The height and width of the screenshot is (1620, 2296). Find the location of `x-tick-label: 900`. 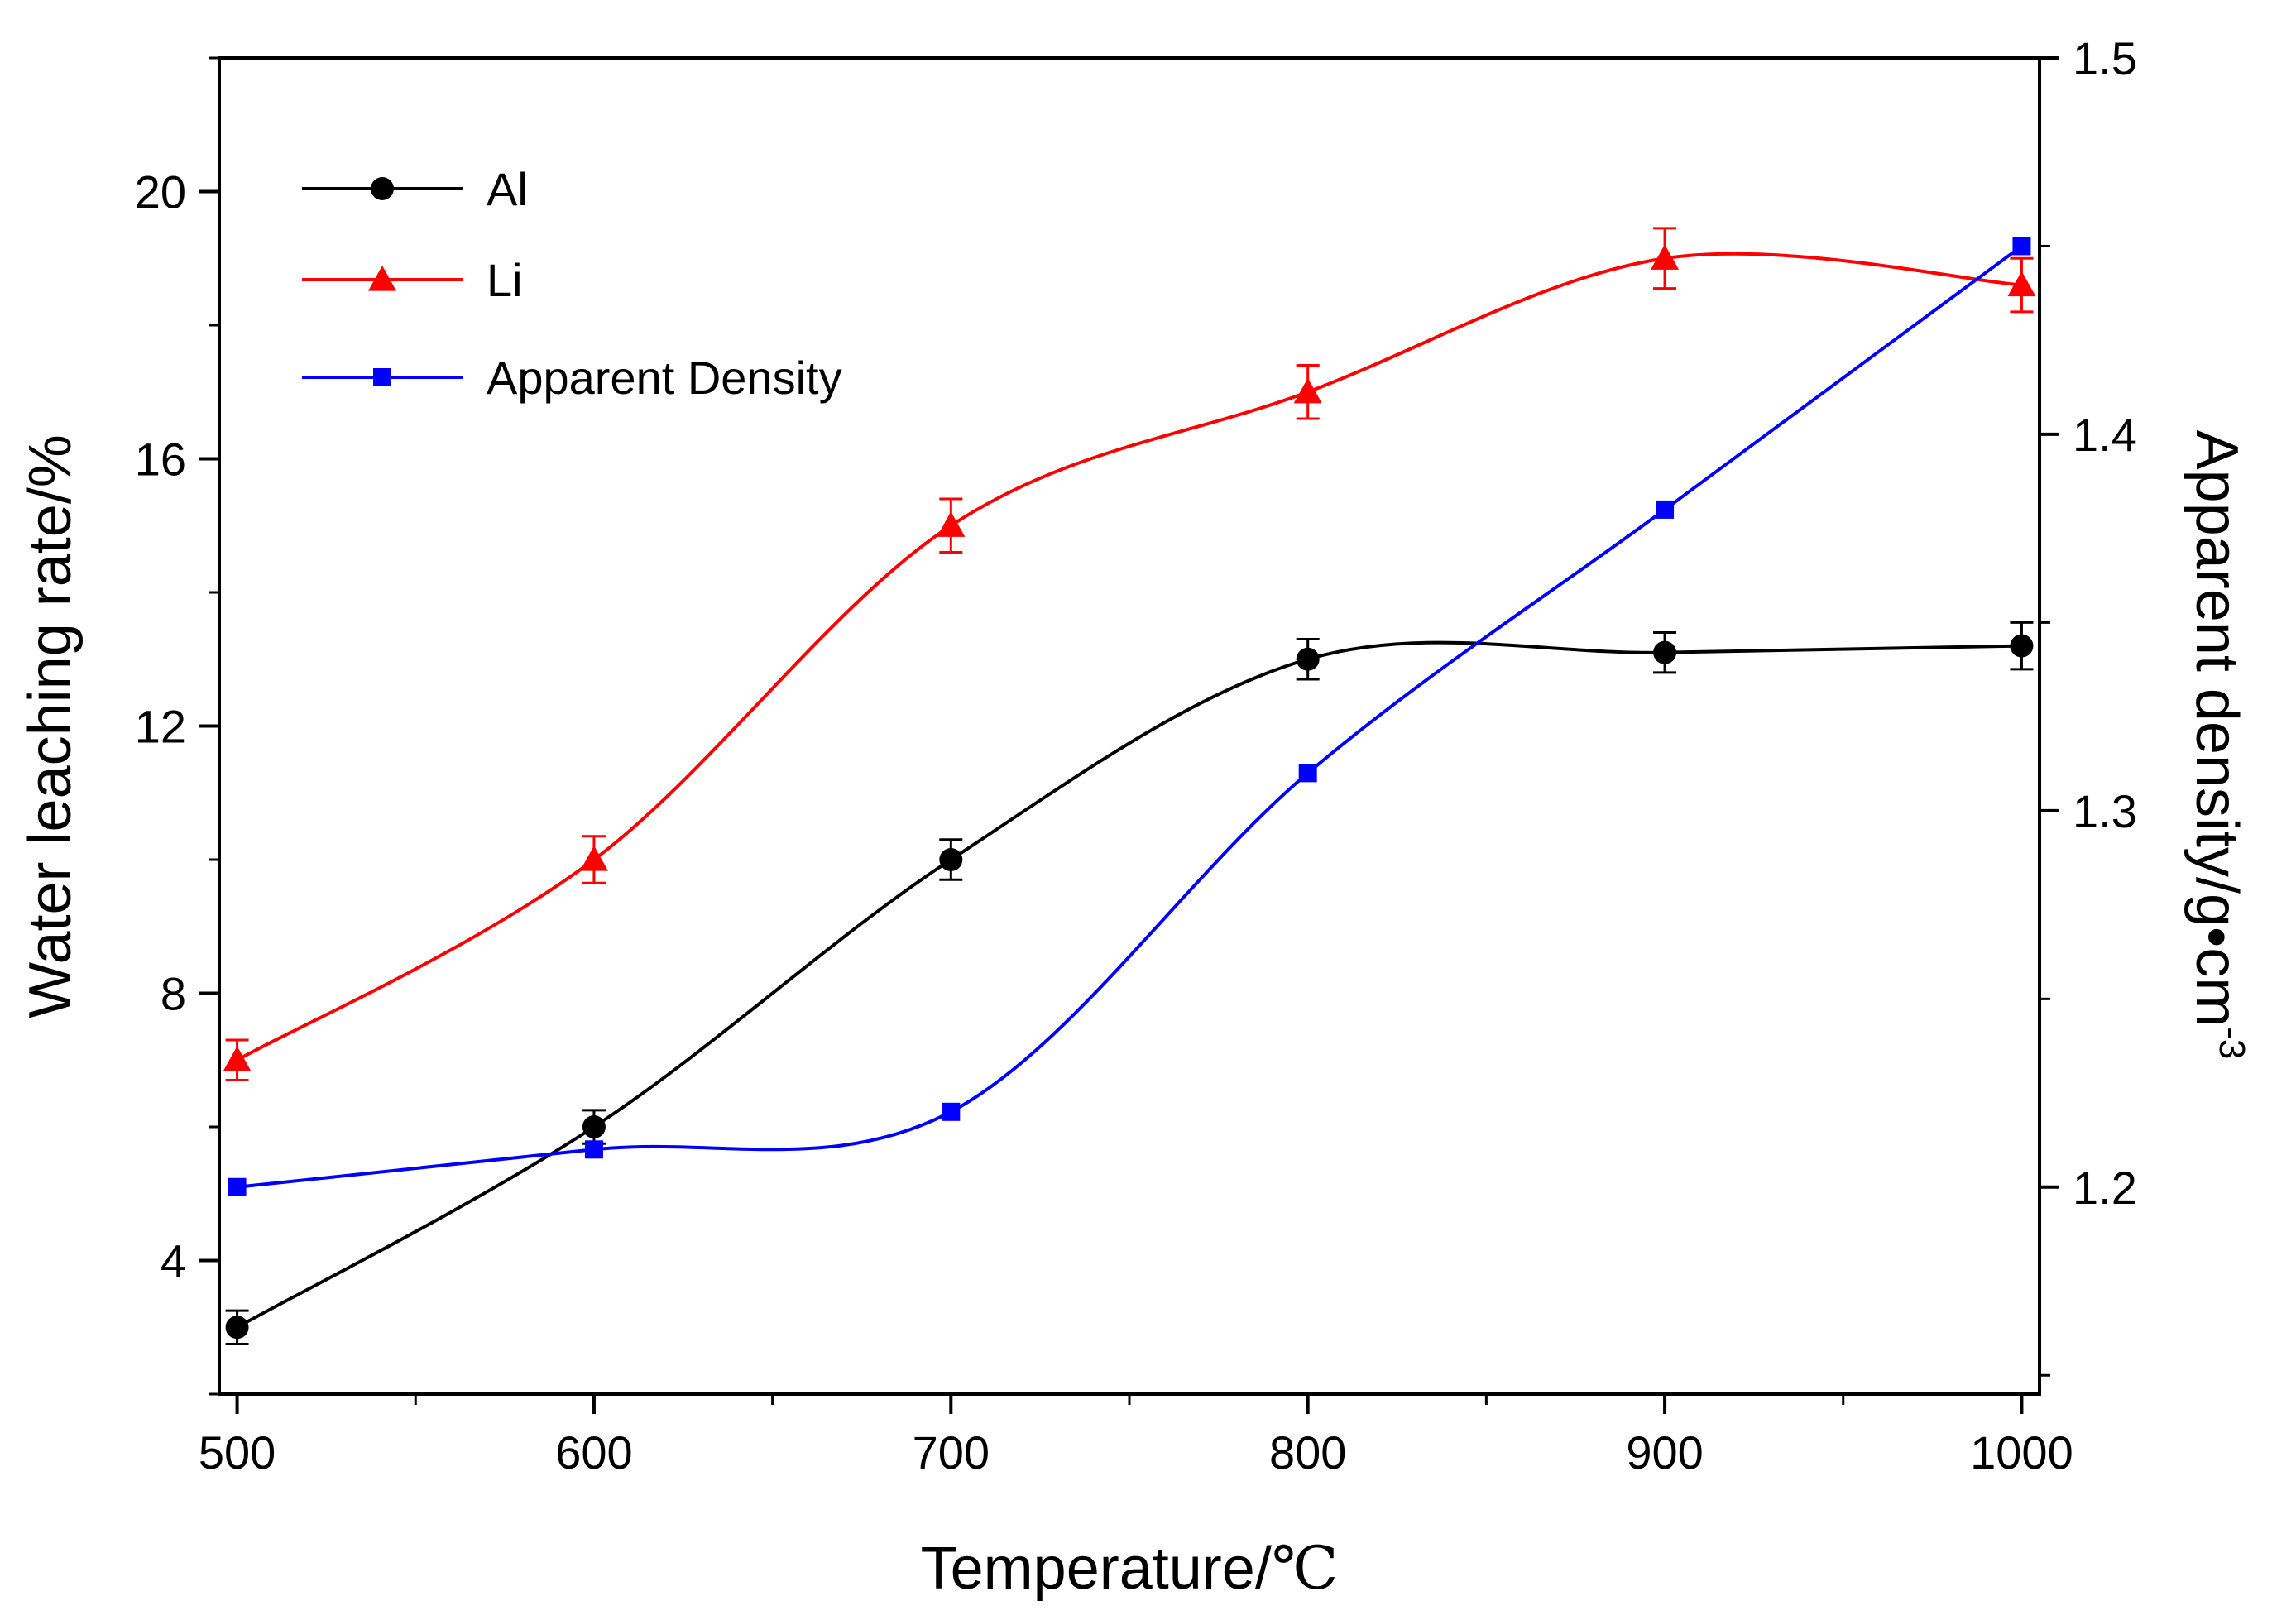

x-tick-label: 900 is located at coordinates (1664, 1452).